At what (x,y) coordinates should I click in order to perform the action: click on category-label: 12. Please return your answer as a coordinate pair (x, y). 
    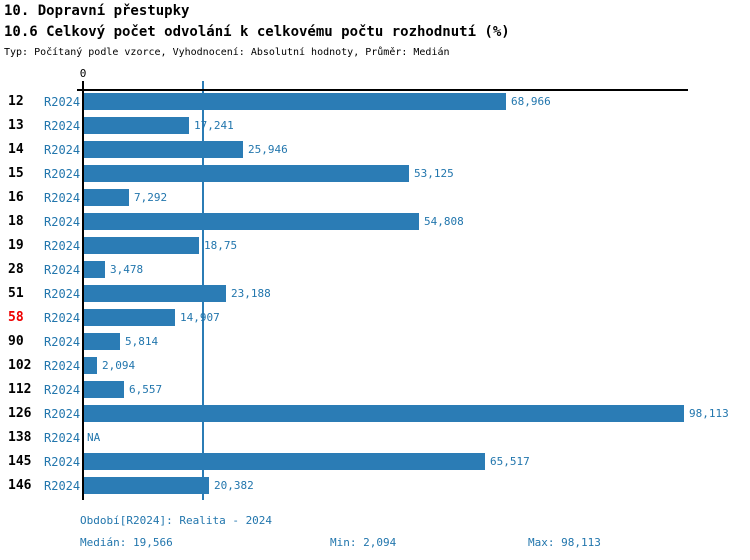
    Looking at the image, I should click on (16, 101).